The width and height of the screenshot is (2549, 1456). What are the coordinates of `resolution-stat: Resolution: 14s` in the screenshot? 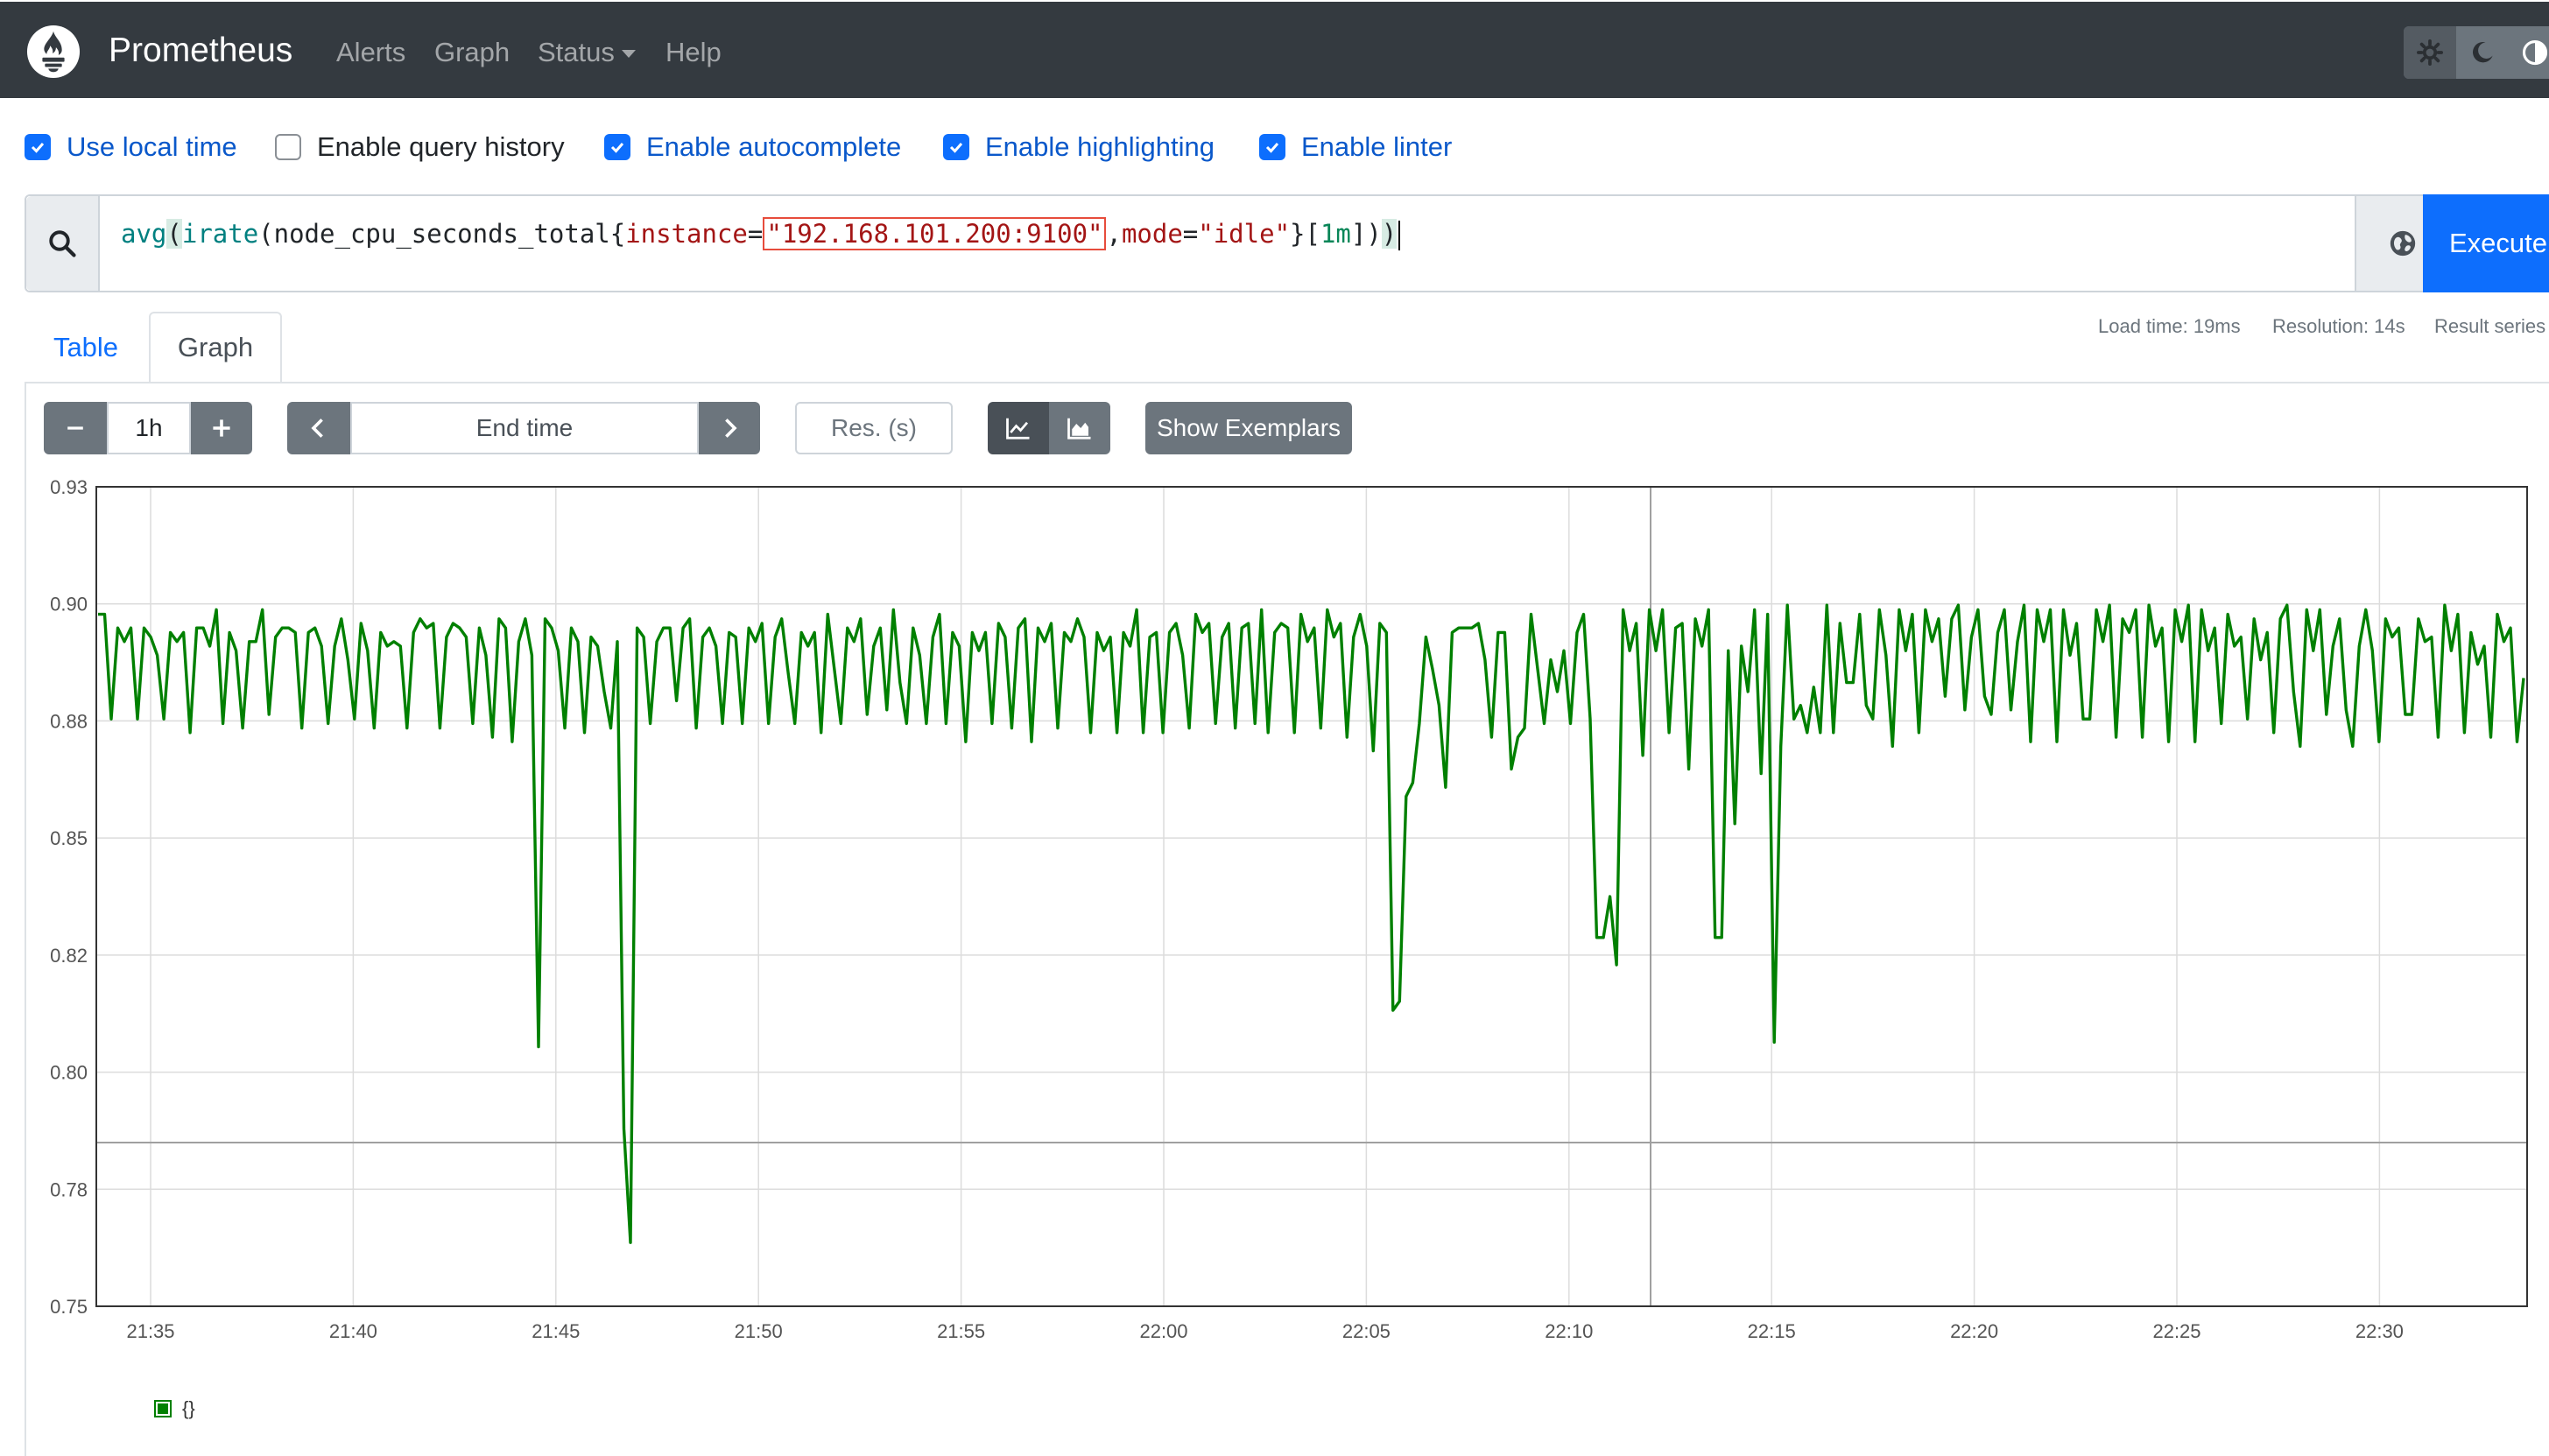 It's located at (2338, 326).